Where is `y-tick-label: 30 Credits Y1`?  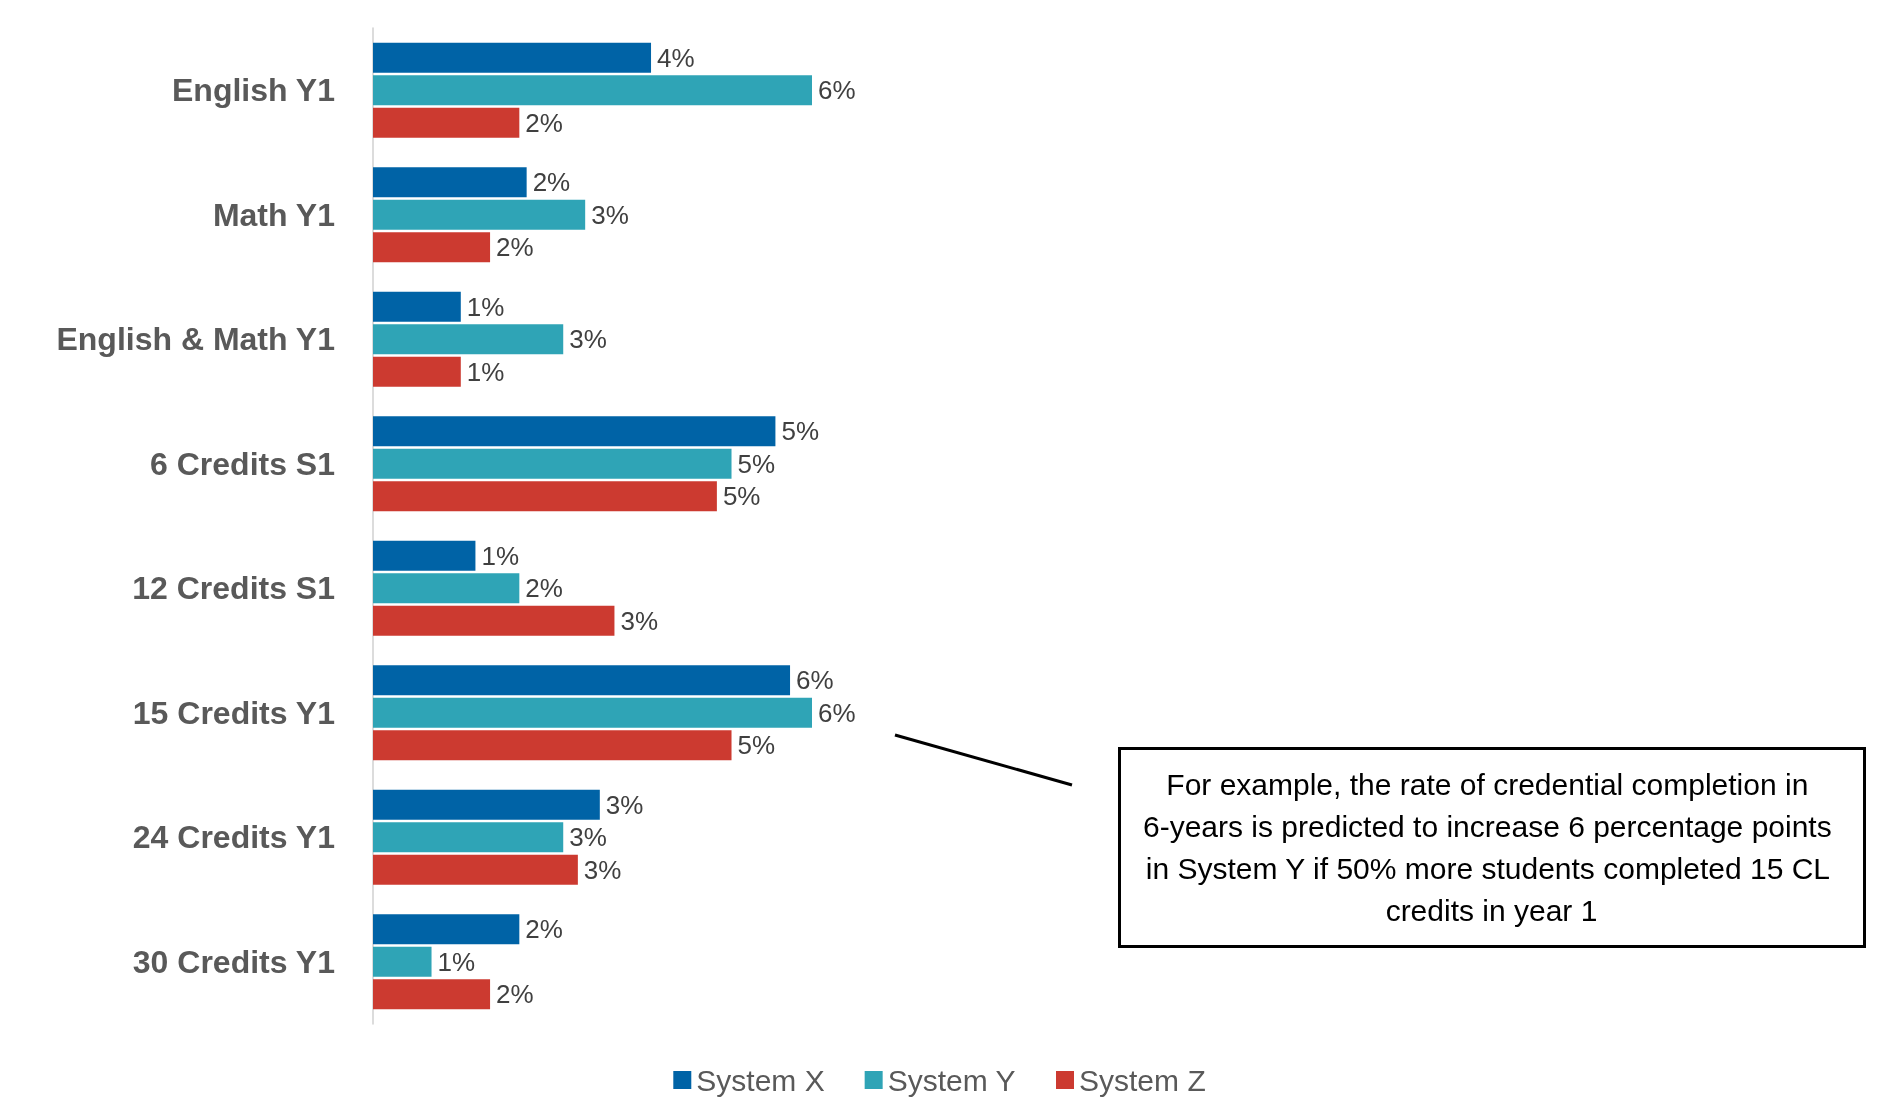
y-tick-label: 30 Credits Y1 is located at coordinates (233, 961).